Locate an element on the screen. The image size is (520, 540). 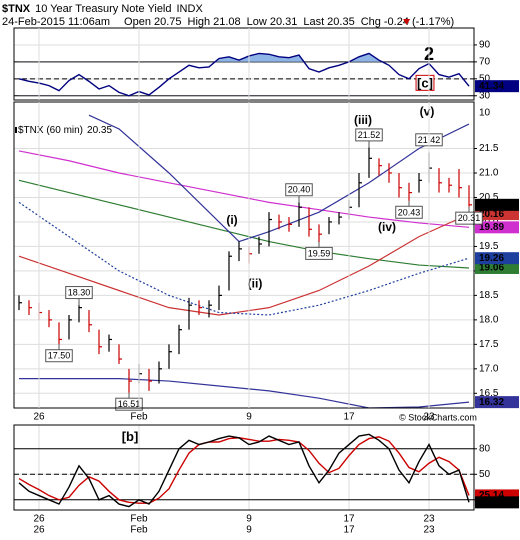
callout-label: 19.59 is located at coordinates (319, 253).